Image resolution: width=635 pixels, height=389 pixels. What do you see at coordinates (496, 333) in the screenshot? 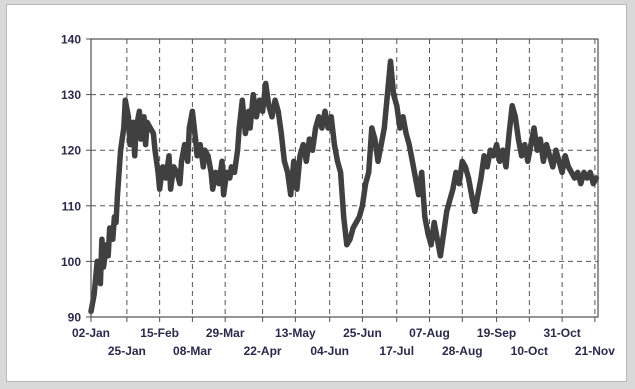
I see `x-tick-label: 19-Sep` at bounding box center [496, 333].